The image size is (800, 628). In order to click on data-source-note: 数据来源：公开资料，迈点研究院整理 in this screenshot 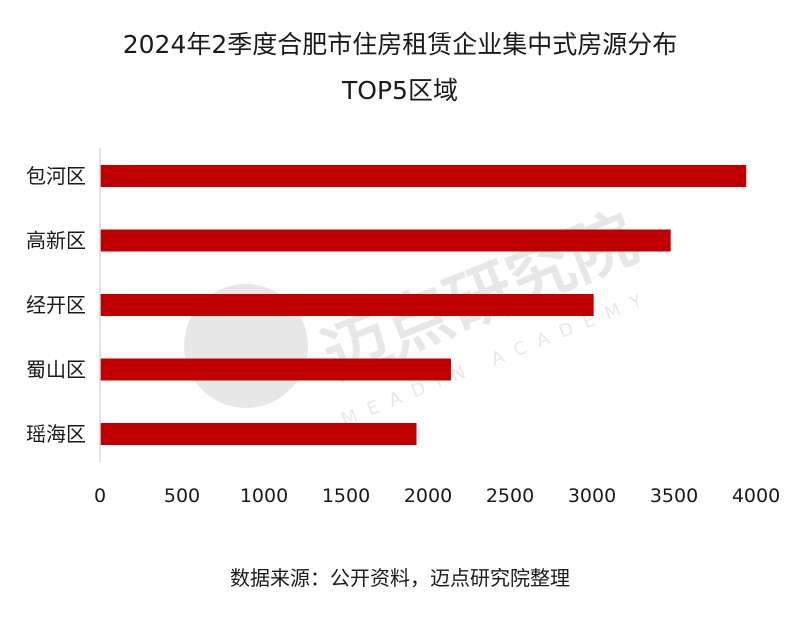, I will do `click(400, 578)`.